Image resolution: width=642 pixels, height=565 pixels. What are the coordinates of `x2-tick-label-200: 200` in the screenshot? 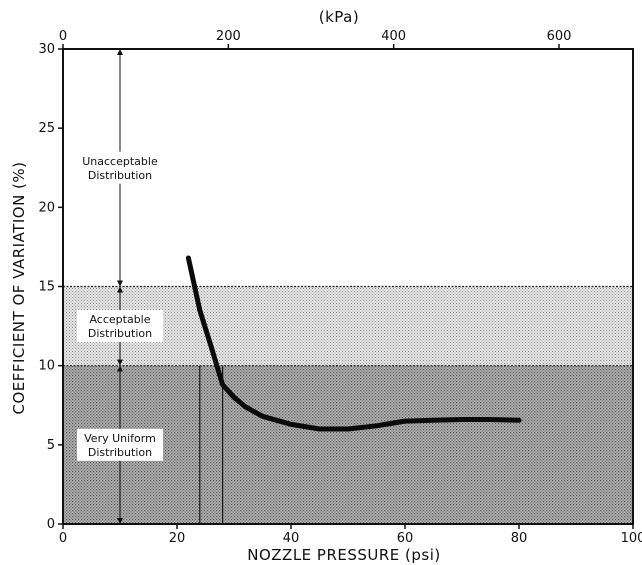 It's located at (228, 36).